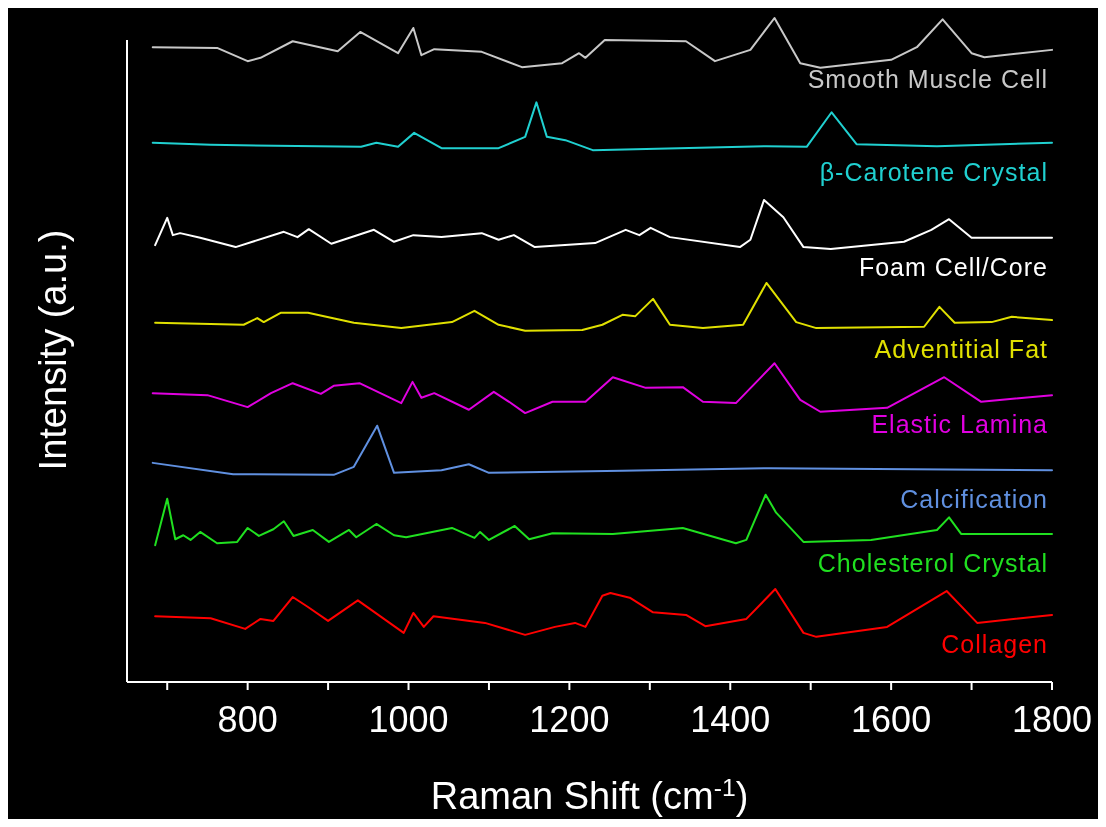  I want to click on x-tick-label: 1400, so click(730, 719).